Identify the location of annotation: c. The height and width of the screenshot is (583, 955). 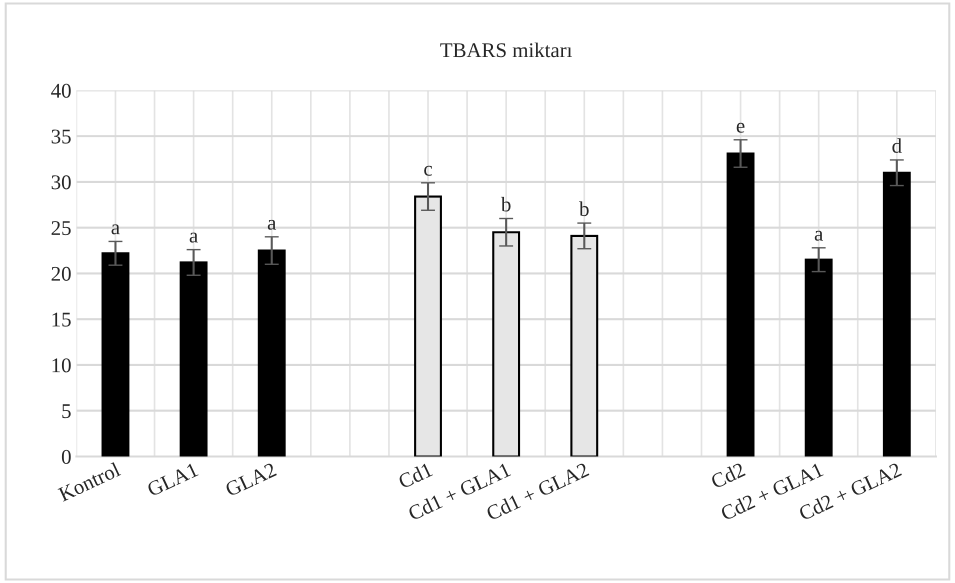
(428, 171).